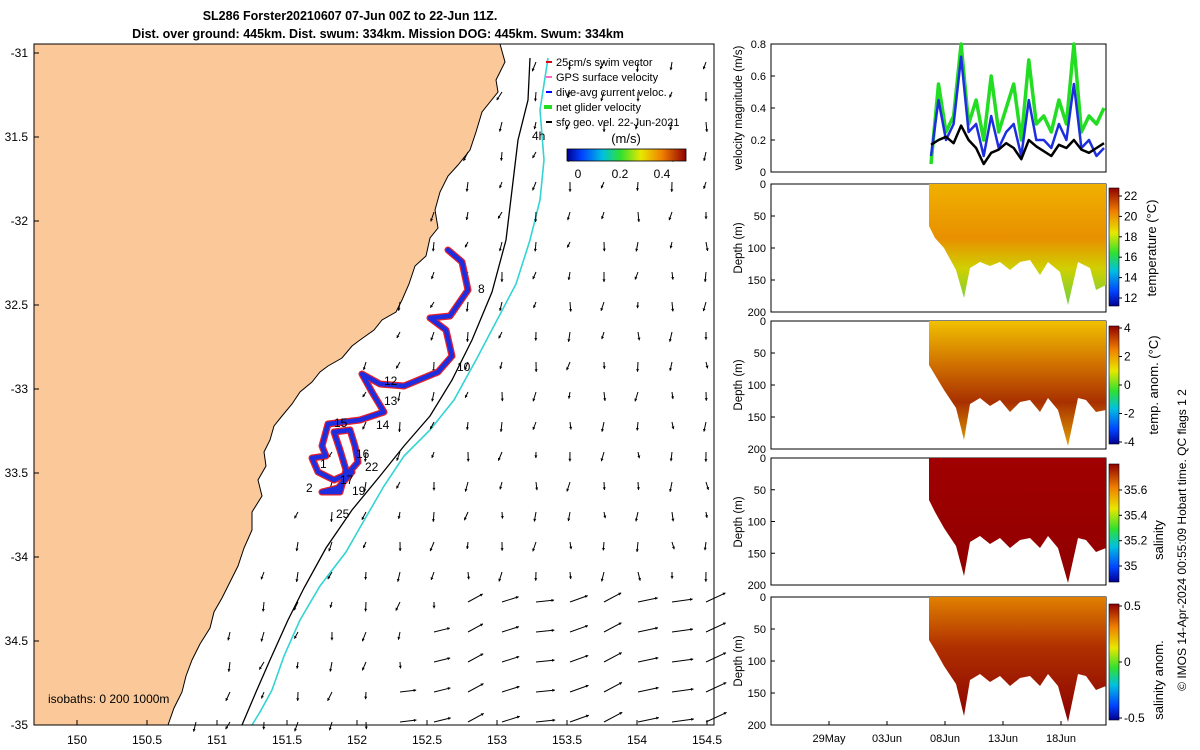  What do you see at coordinates (391, 401) in the screenshot?
I see `track-label: 13` at bounding box center [391, 401].